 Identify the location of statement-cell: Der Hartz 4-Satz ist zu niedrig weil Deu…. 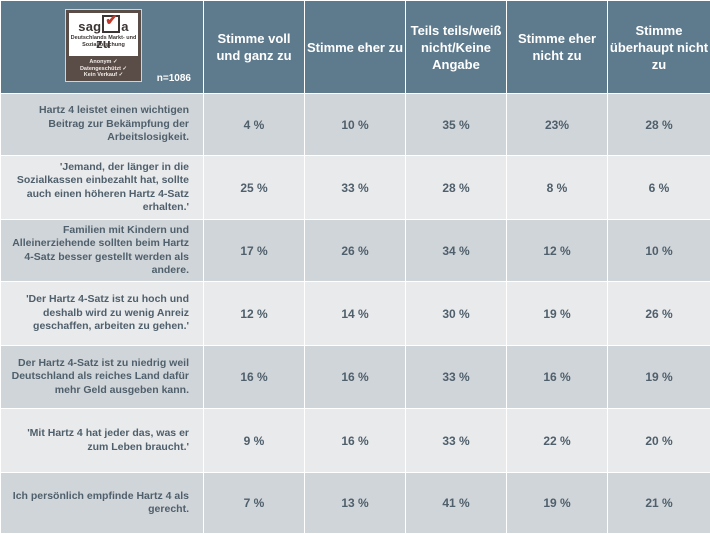
(102, 377).